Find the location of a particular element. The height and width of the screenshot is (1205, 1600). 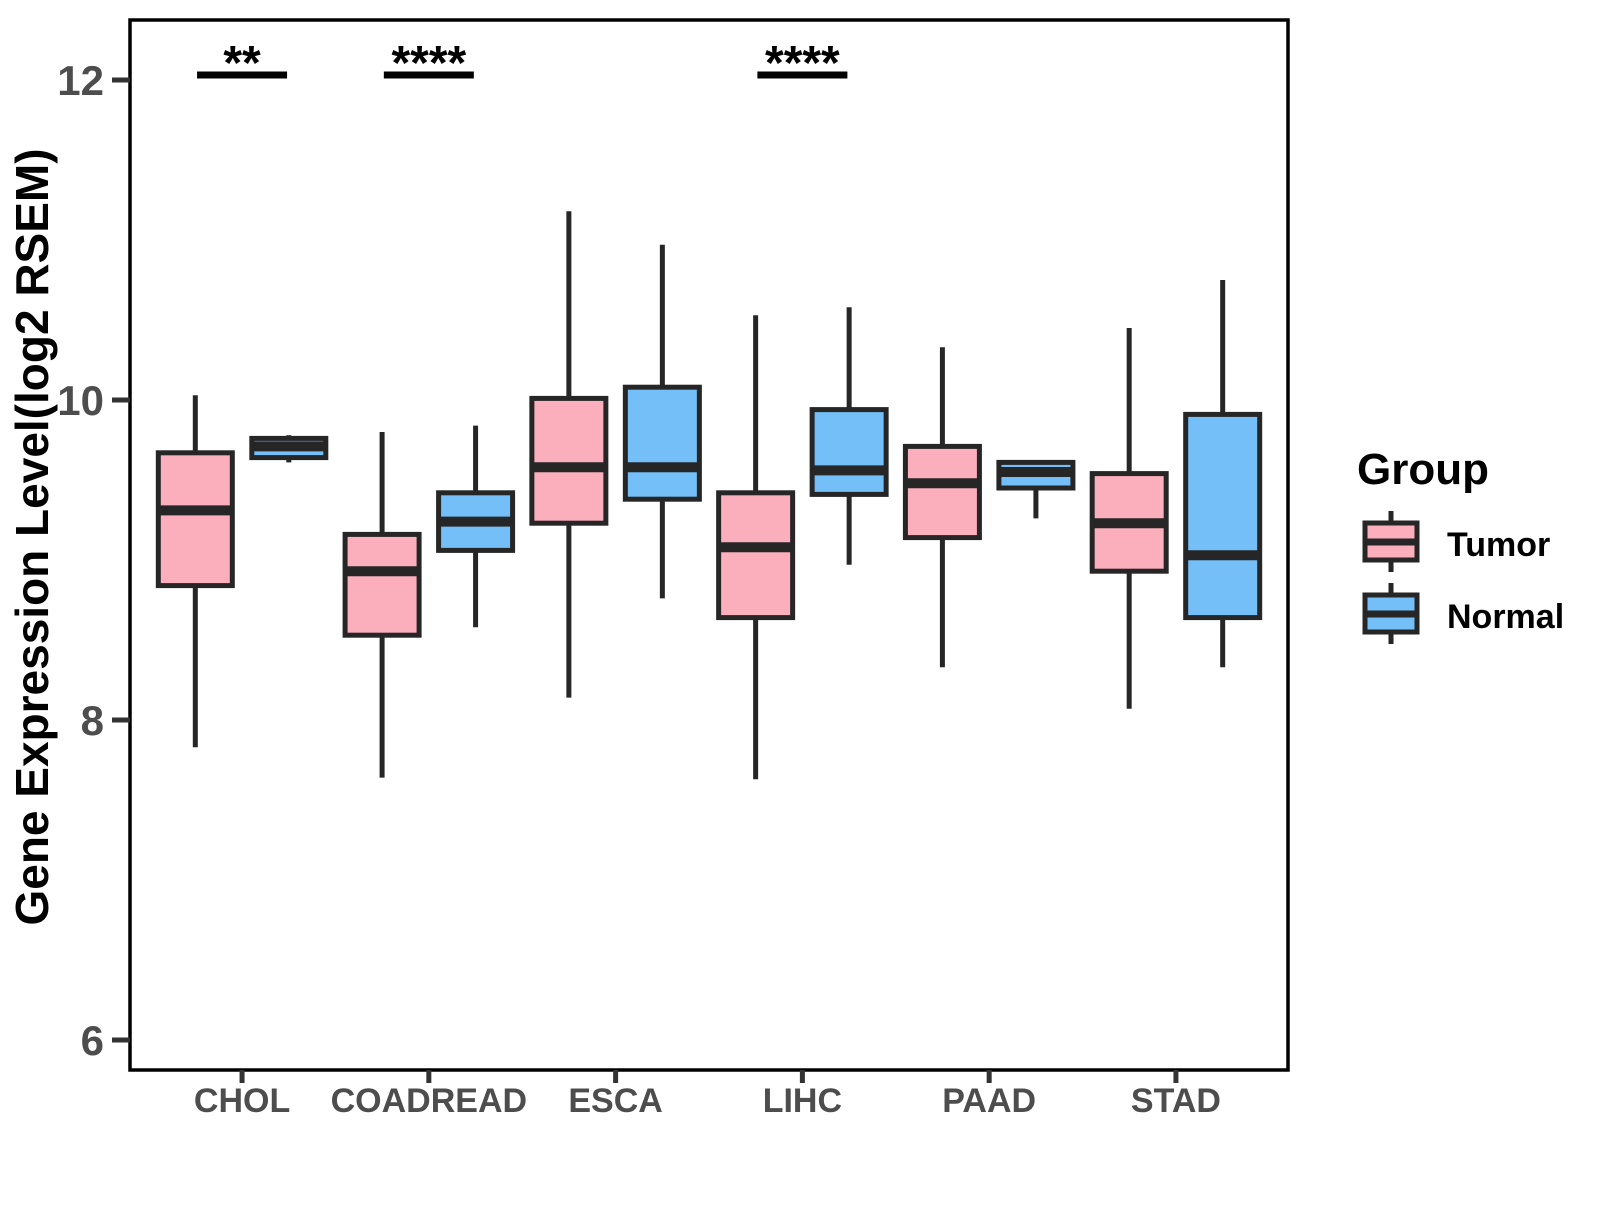

legend-label-normal: Normal is located at coordinates (1505, 617).